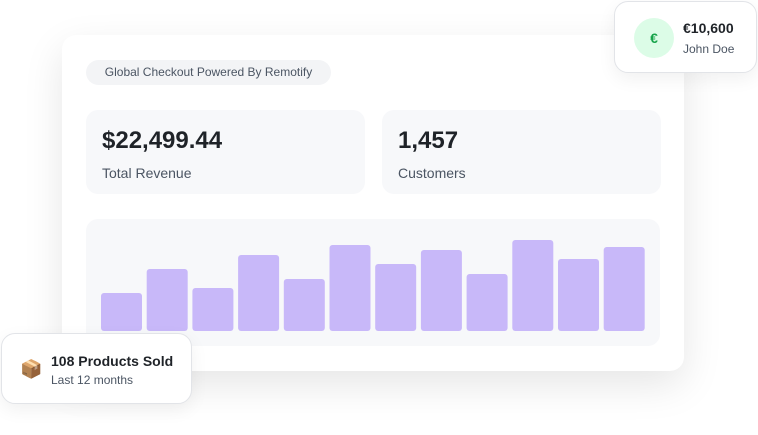 The height and width of the screenshot is (435, 758). Describe the element at coordinates (147, 173) in the screenshot. I see `stat-label: Total Revenue` at that location.